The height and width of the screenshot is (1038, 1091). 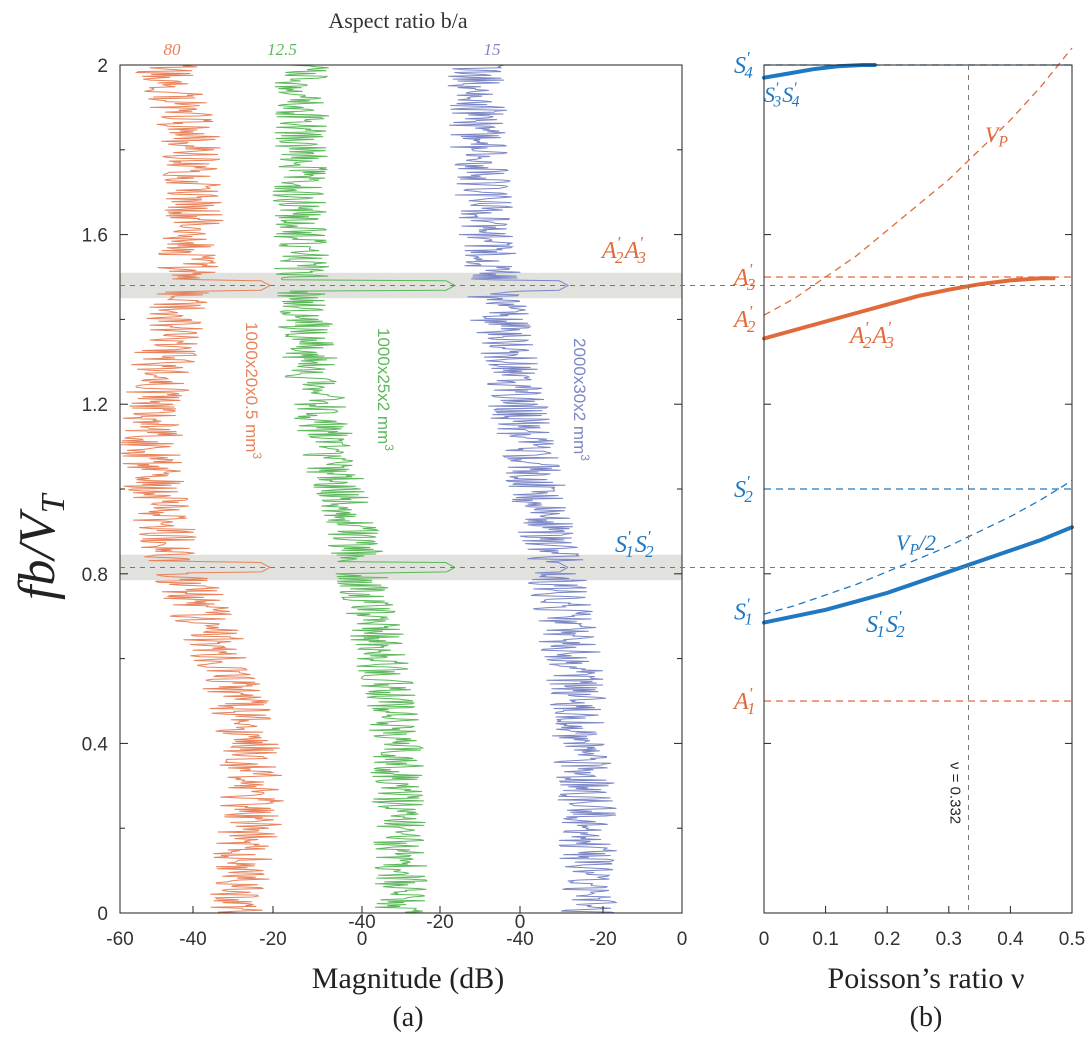 I want to click on x-tick-label: 0.5, so click(x=1072, y=939).